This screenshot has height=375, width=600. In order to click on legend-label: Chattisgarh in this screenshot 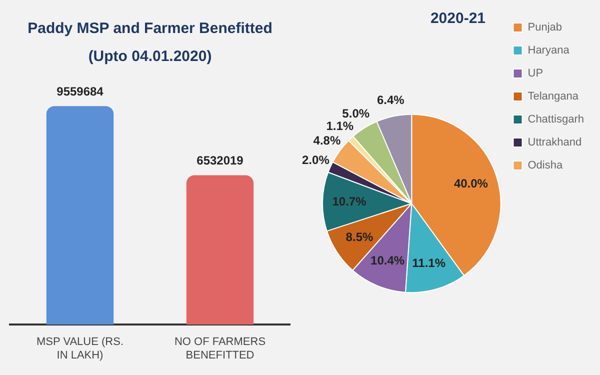, I will do `click(556, 120)`.